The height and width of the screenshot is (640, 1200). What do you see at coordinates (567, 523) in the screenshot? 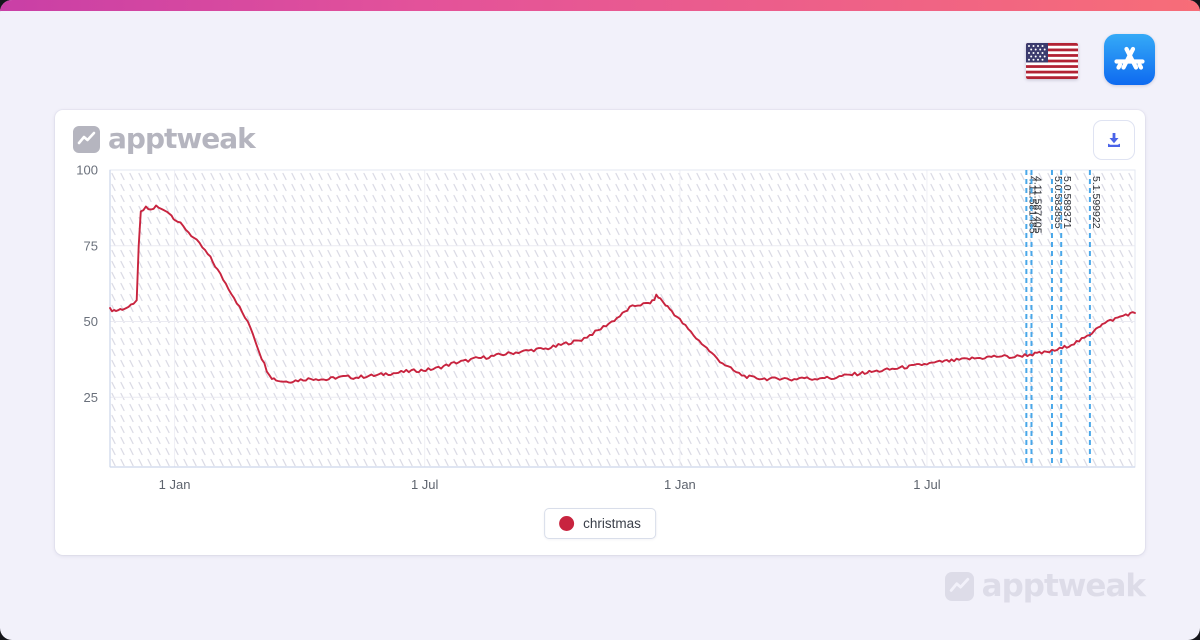
I see `legend-series-dot` at bounding box center [567, 523].